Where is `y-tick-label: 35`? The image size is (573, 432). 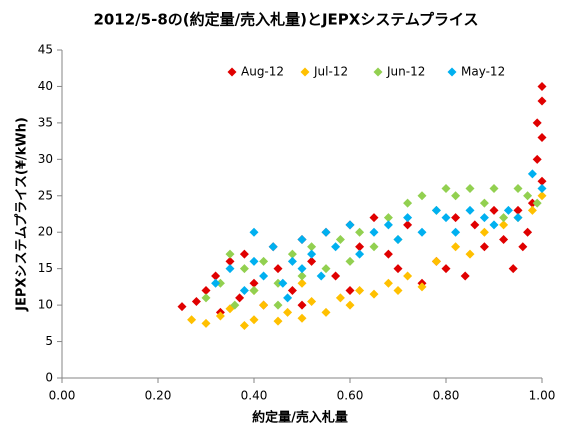 y-tick-label: 35 is located at coordinates (45, 122).